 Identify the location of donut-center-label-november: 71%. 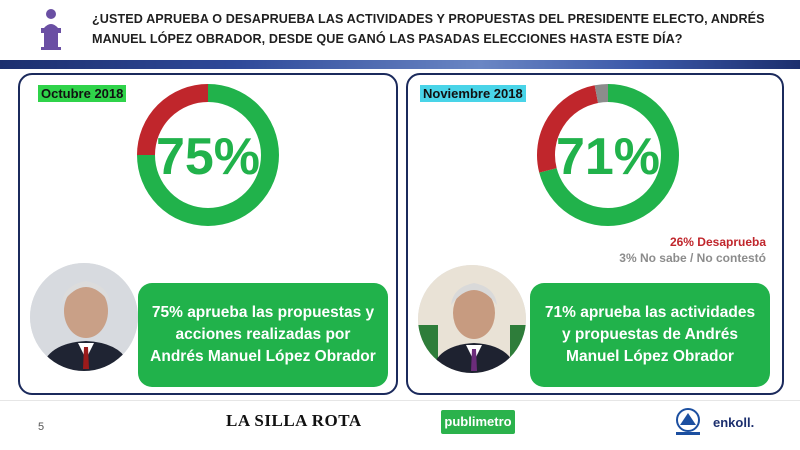
(608, 157).